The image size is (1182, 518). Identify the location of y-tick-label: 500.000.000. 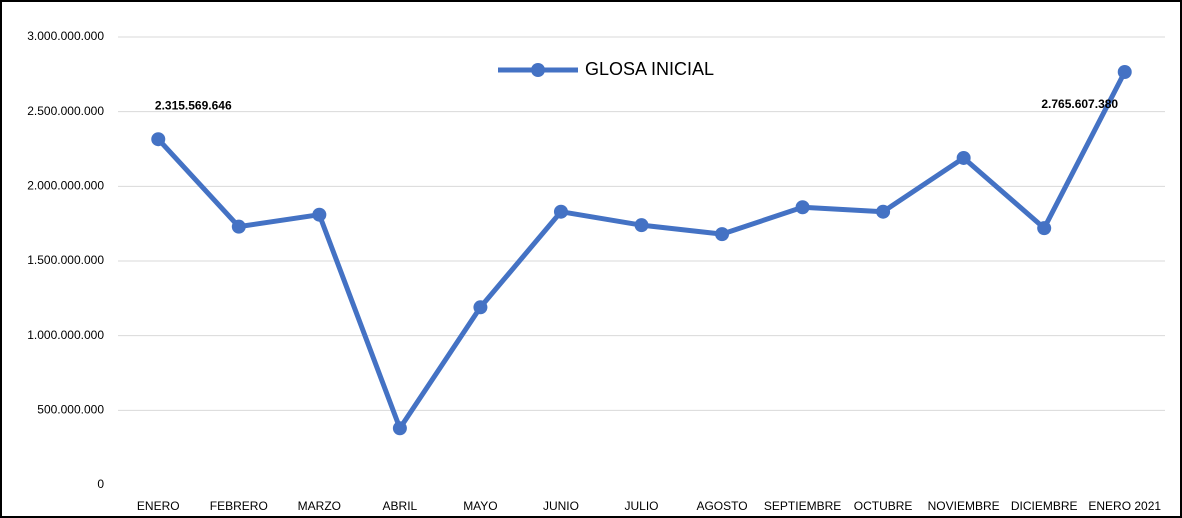
(70, 410).